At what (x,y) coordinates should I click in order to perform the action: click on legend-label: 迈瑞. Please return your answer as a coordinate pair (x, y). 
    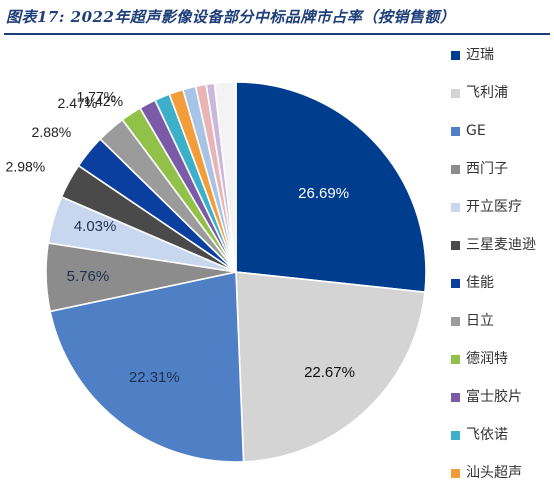
    Looking at the image, I should click on (480, 55).